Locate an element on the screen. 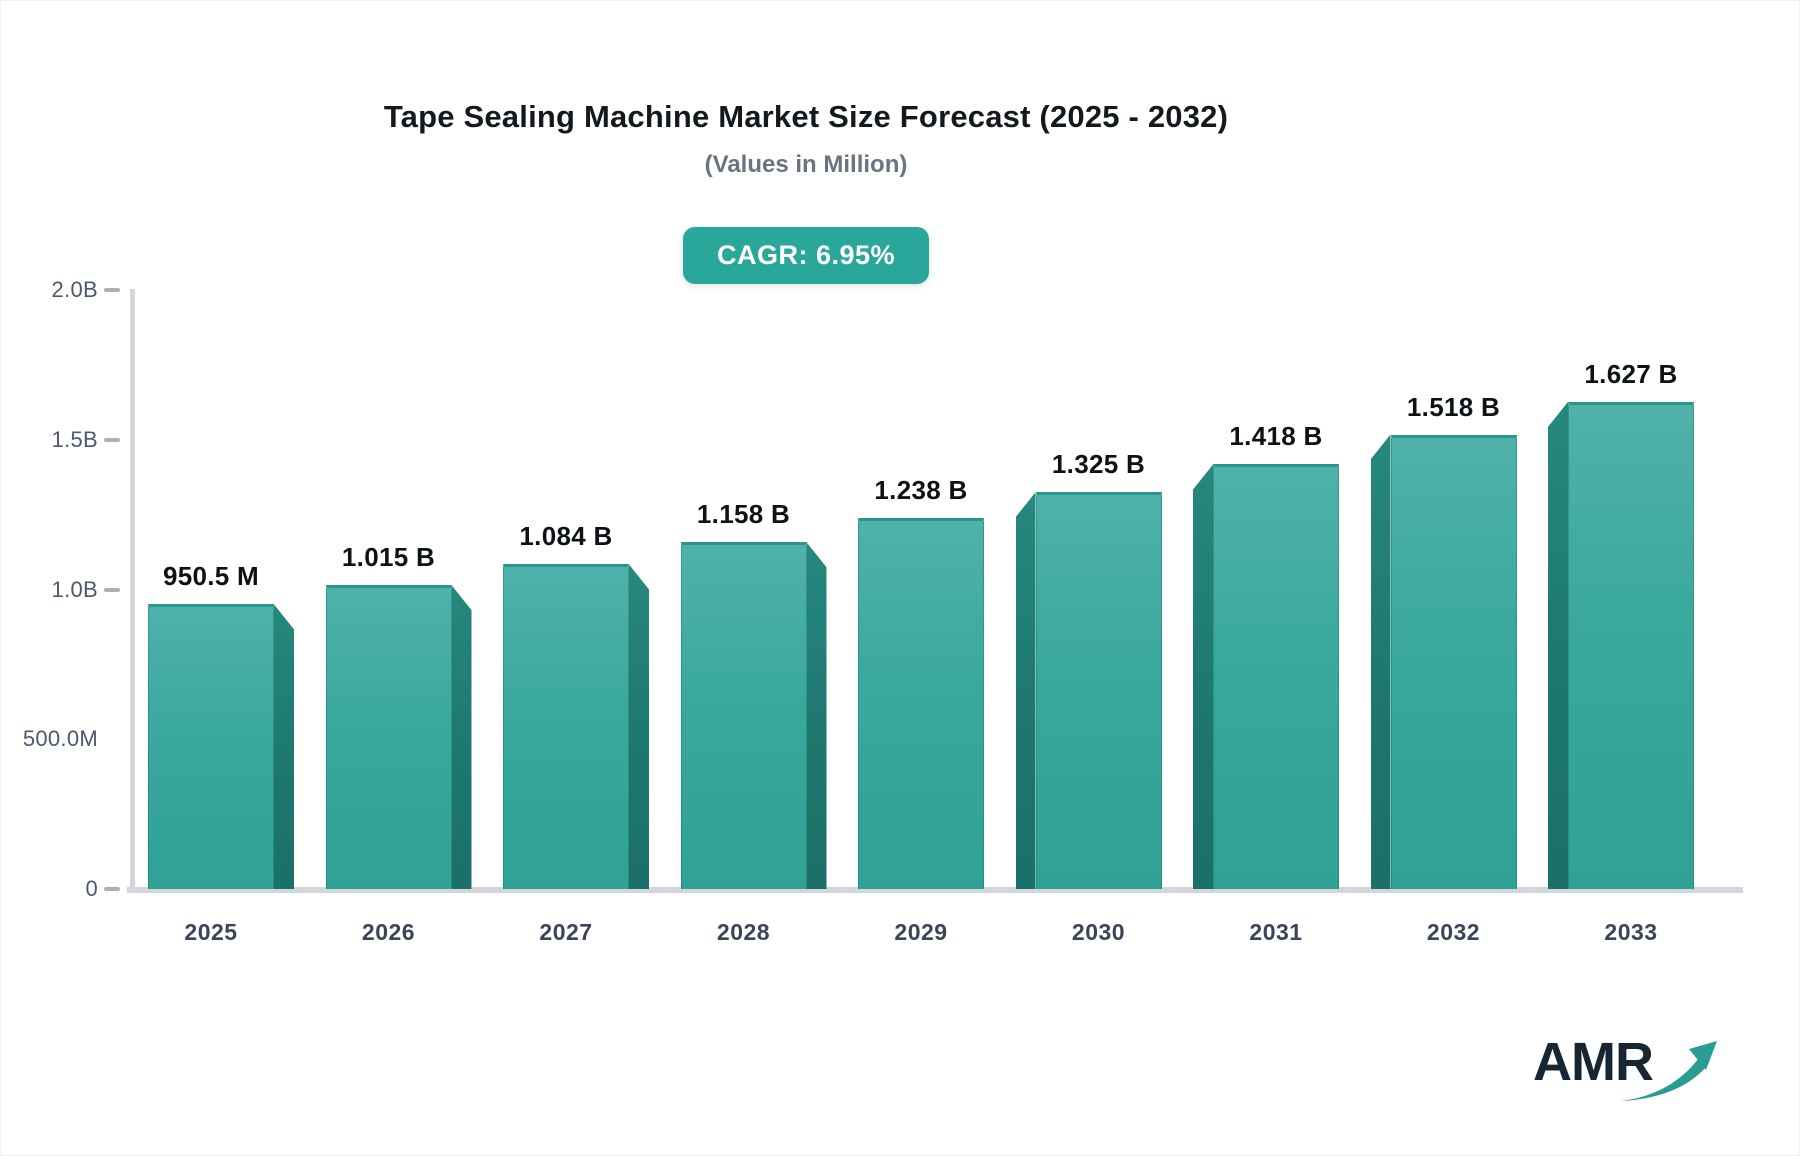  bar-value-label: 1.418 B is located at coordinates (1276, 436).